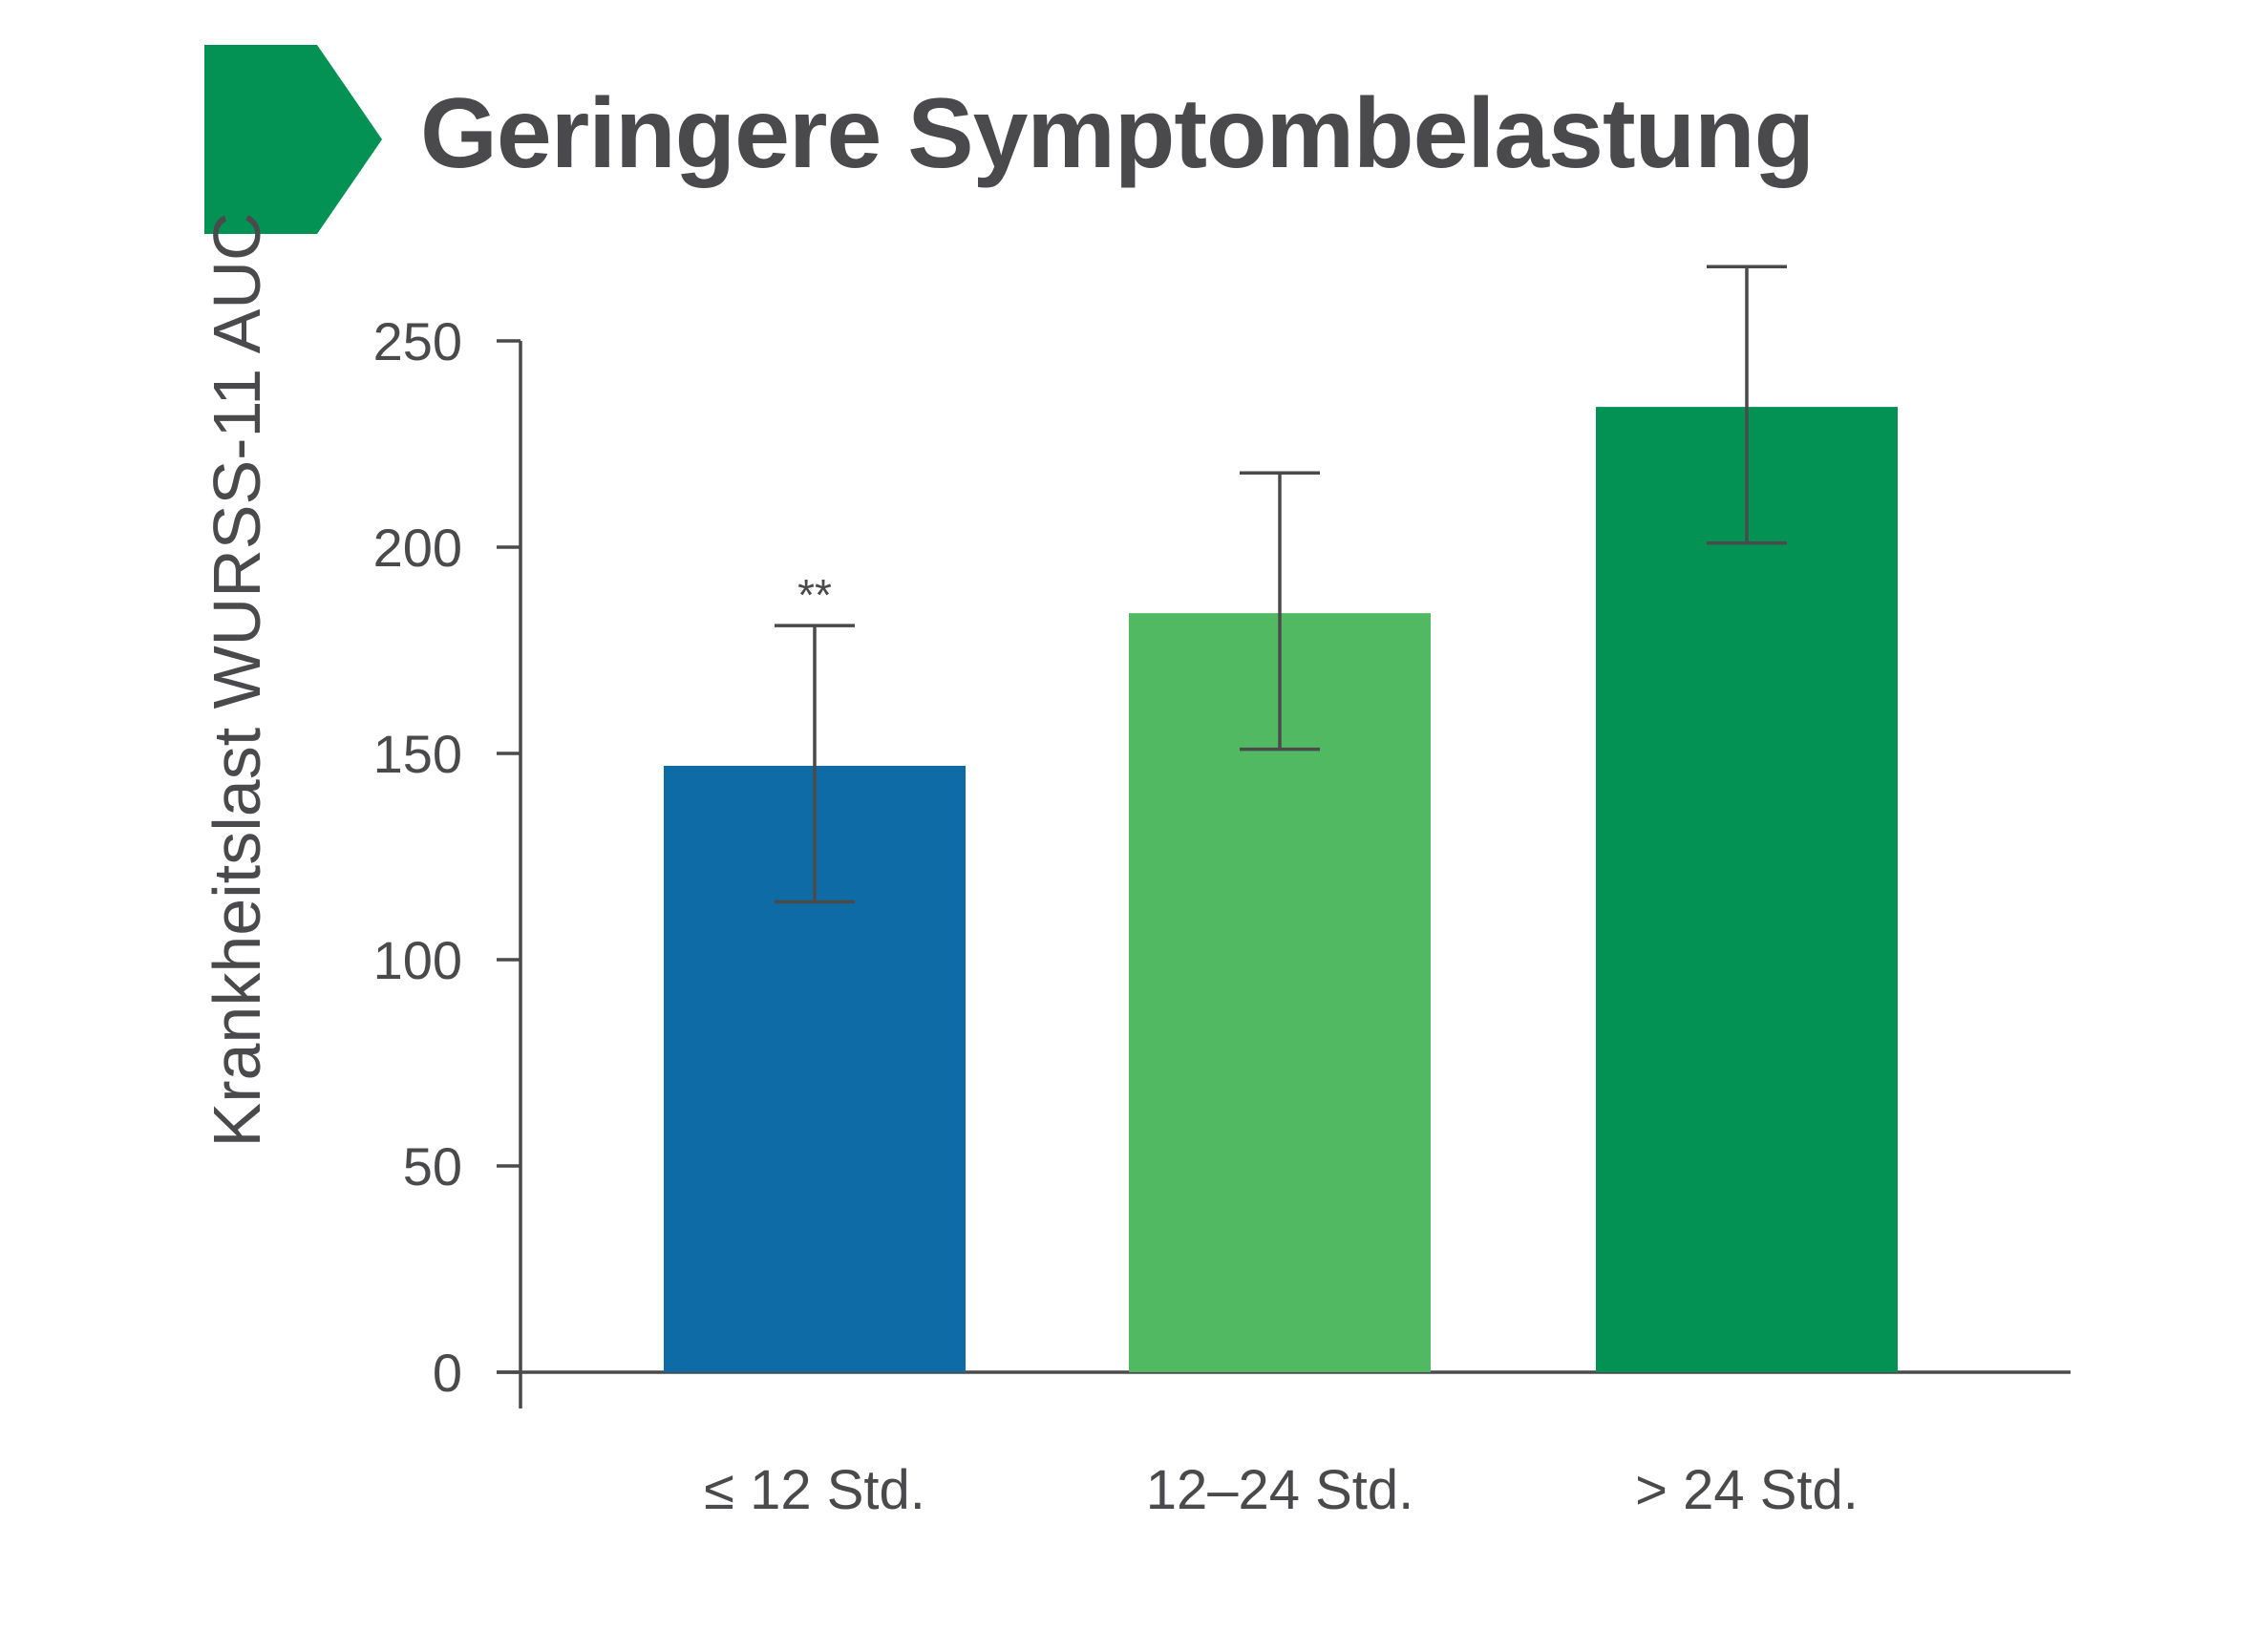 Image resolution: width=2252 pixels, height=1652 pixels. What do you see at coordinates (417, 960) in the screenshot?
I see `y-tick-label: 100` at bounding box center [417, 960].